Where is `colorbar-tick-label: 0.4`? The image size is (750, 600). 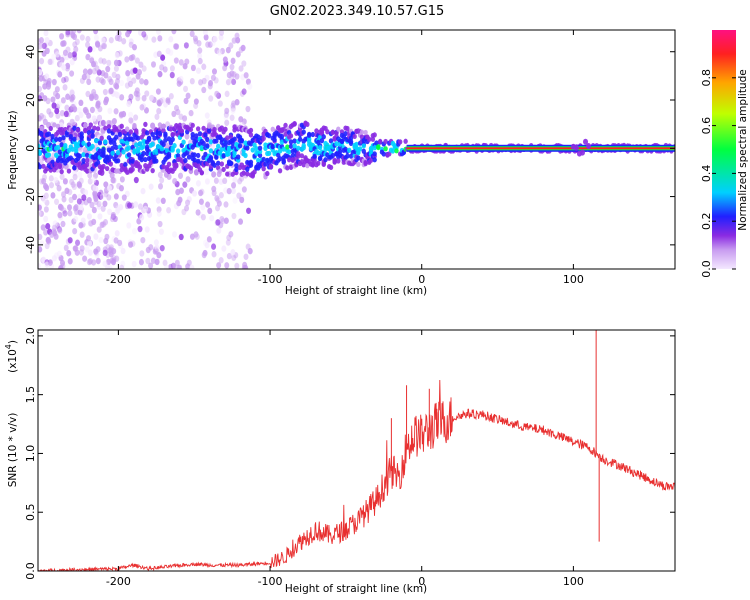
colorbar-tick-label: 0.4 is located at coordinates (706, 174).